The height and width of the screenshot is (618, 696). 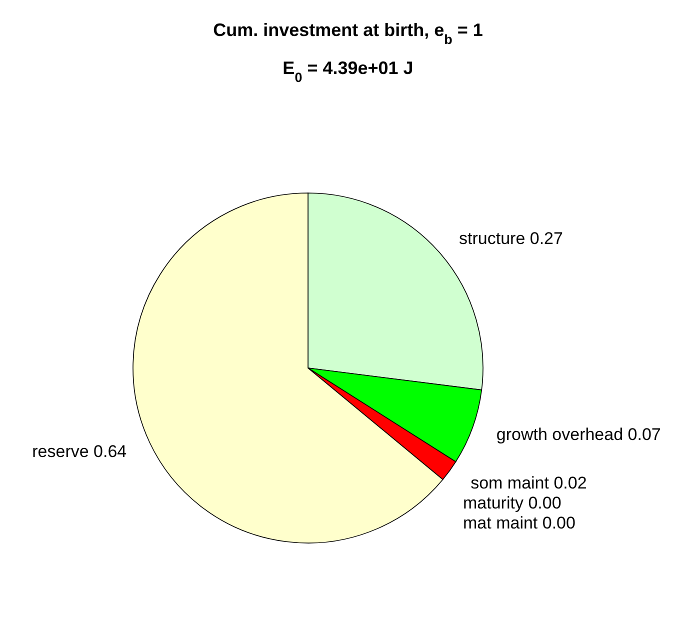 What do you see at coordinates (578, 434) in the screenshot?
I see `slice-label: growth overhead 0.07` at bounding box center [578, 434].